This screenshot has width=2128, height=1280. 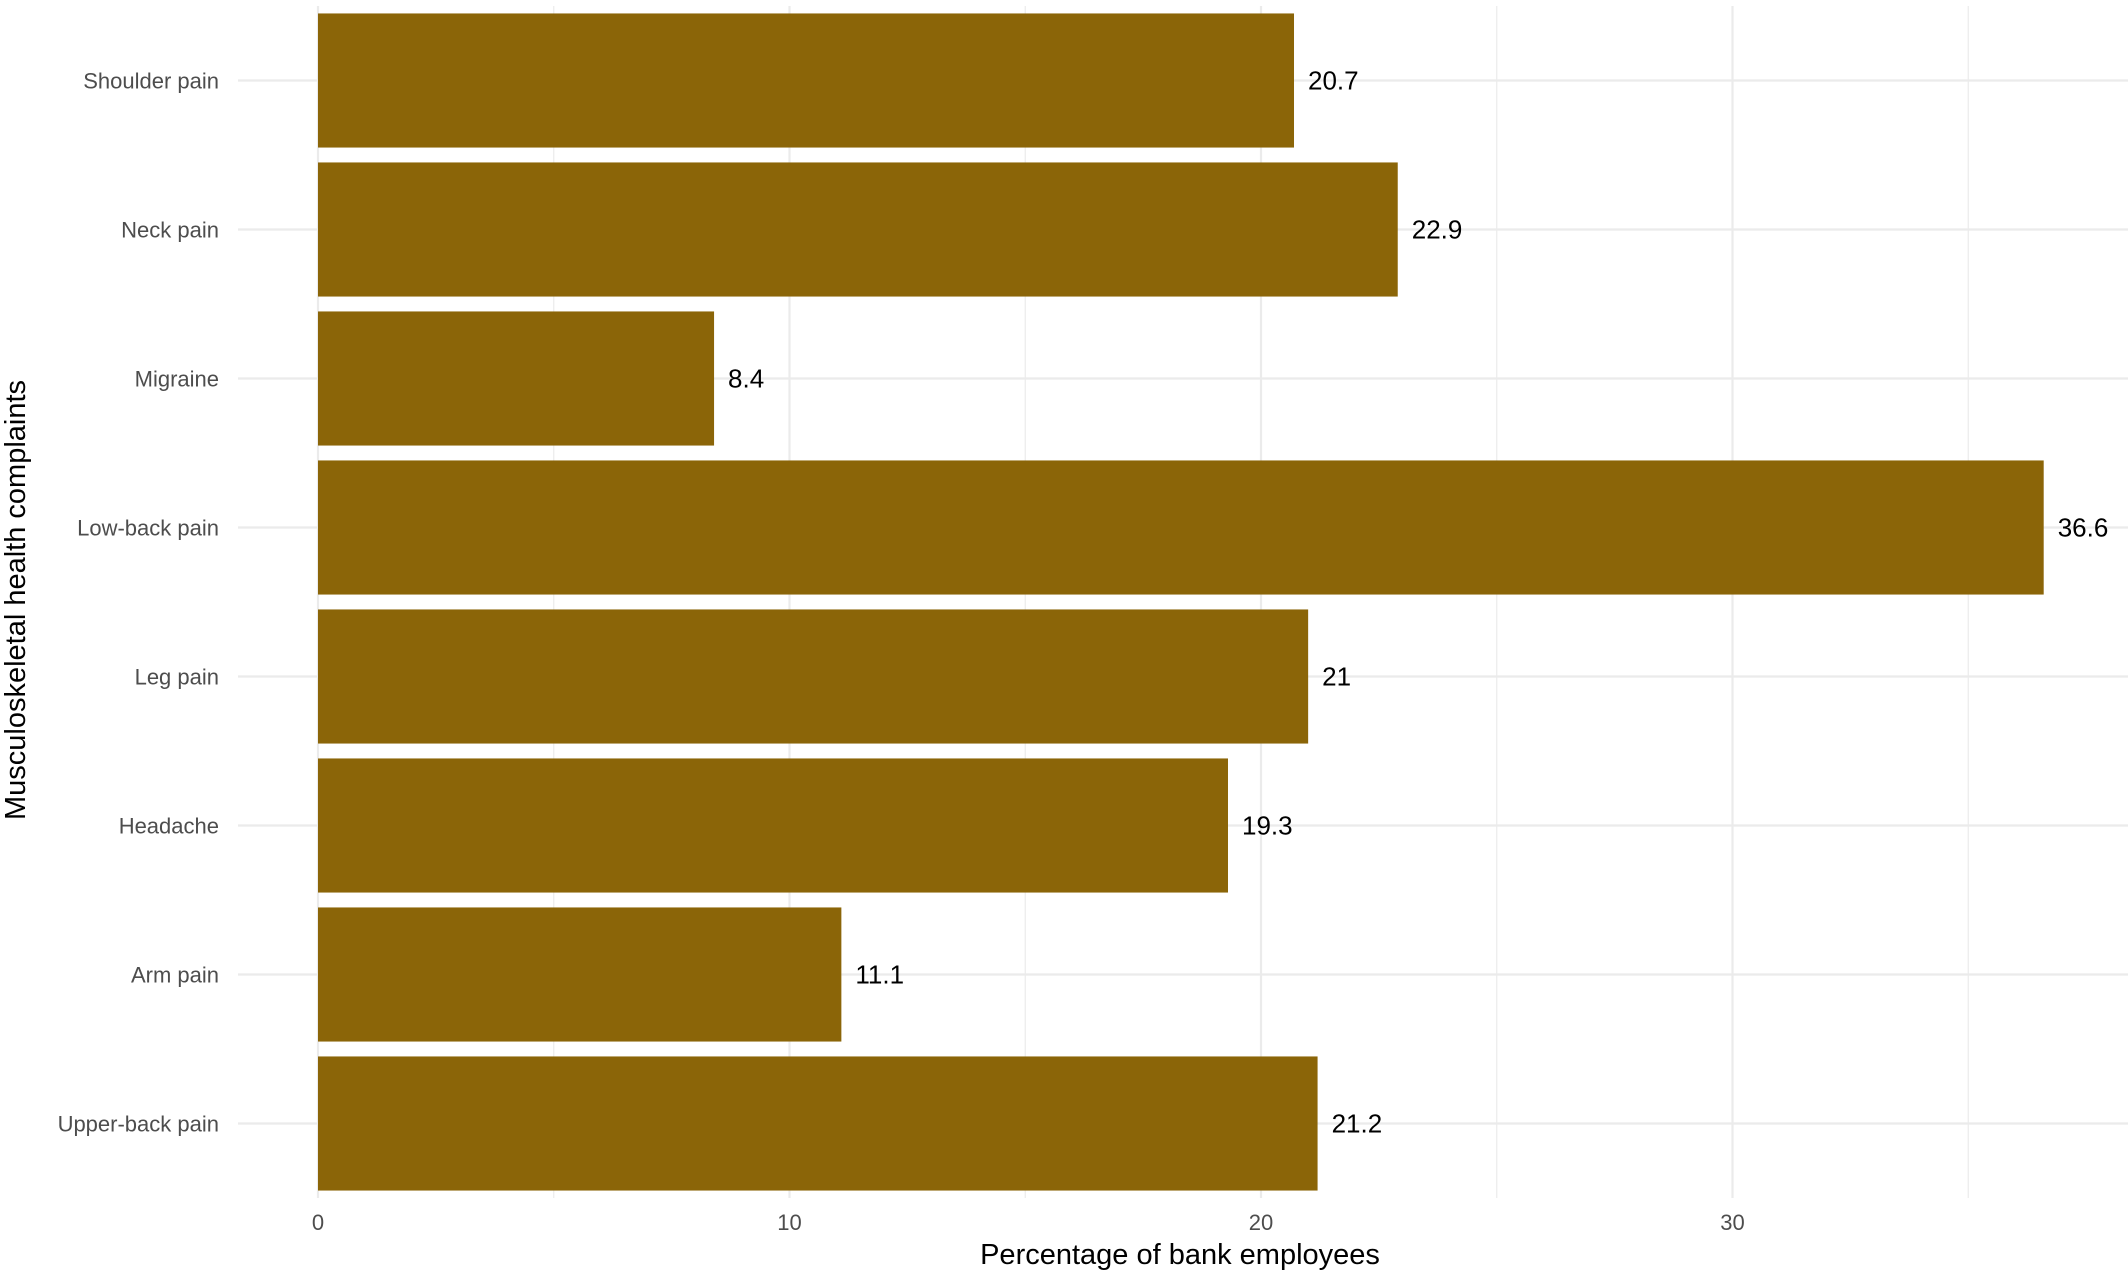 I want to click on x-tick-label: 0, so click(x=318, y=1222).